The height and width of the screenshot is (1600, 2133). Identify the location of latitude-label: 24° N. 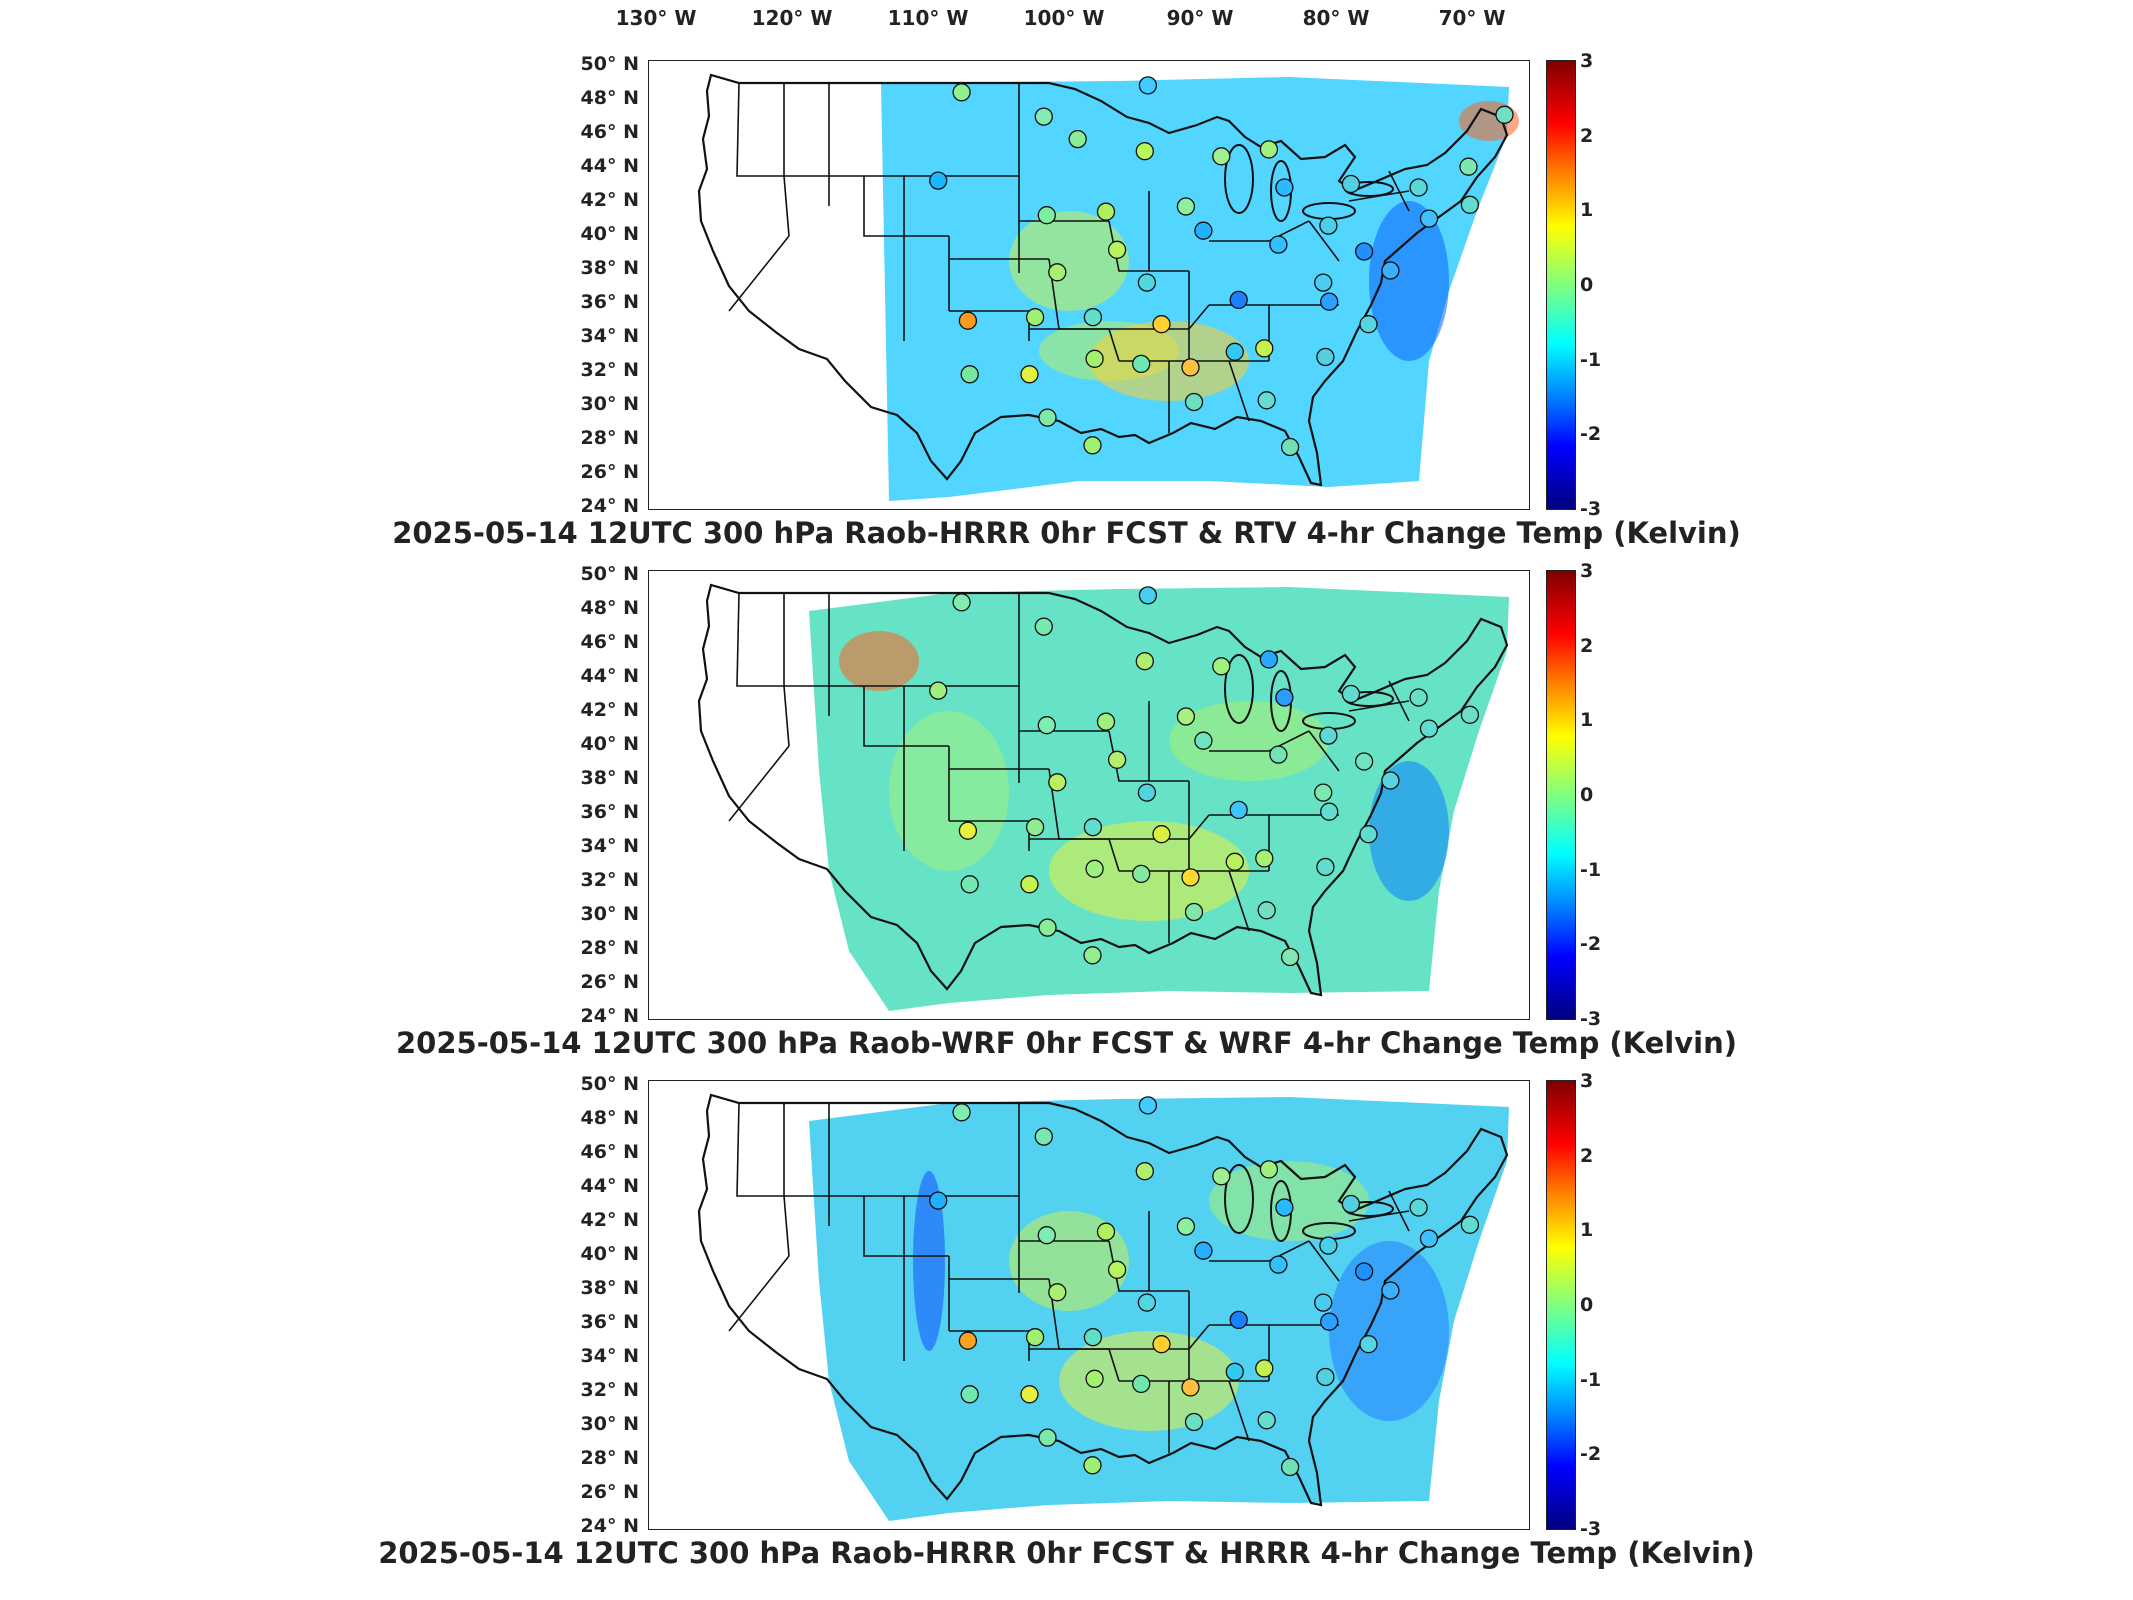
(609, 506).